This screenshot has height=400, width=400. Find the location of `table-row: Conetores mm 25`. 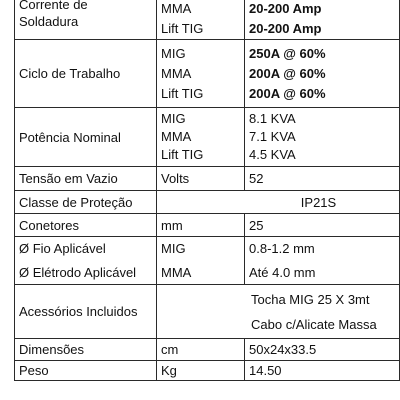

table-row: Conetores mm 25 is located at coordinates (207, 225).